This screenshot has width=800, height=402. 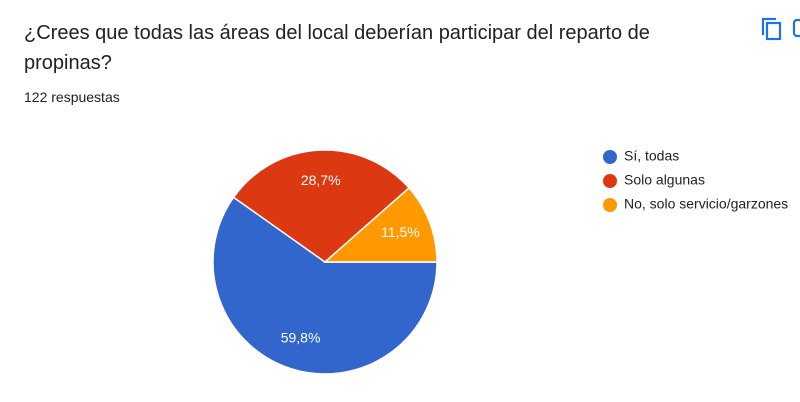 I want to click on slice-label: 28,7%, so click(x=321, y=180).